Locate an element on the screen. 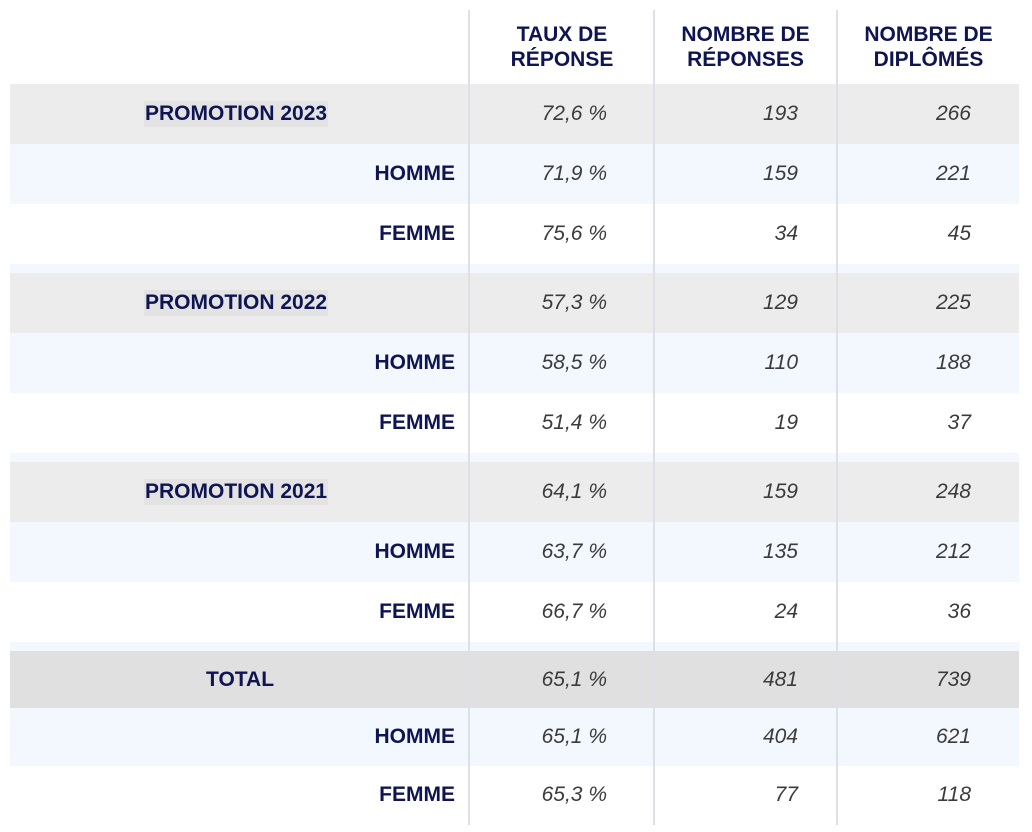 The image size is (1032, 832). graduate-count-cell: 212 is located at coordinates (953, 551).